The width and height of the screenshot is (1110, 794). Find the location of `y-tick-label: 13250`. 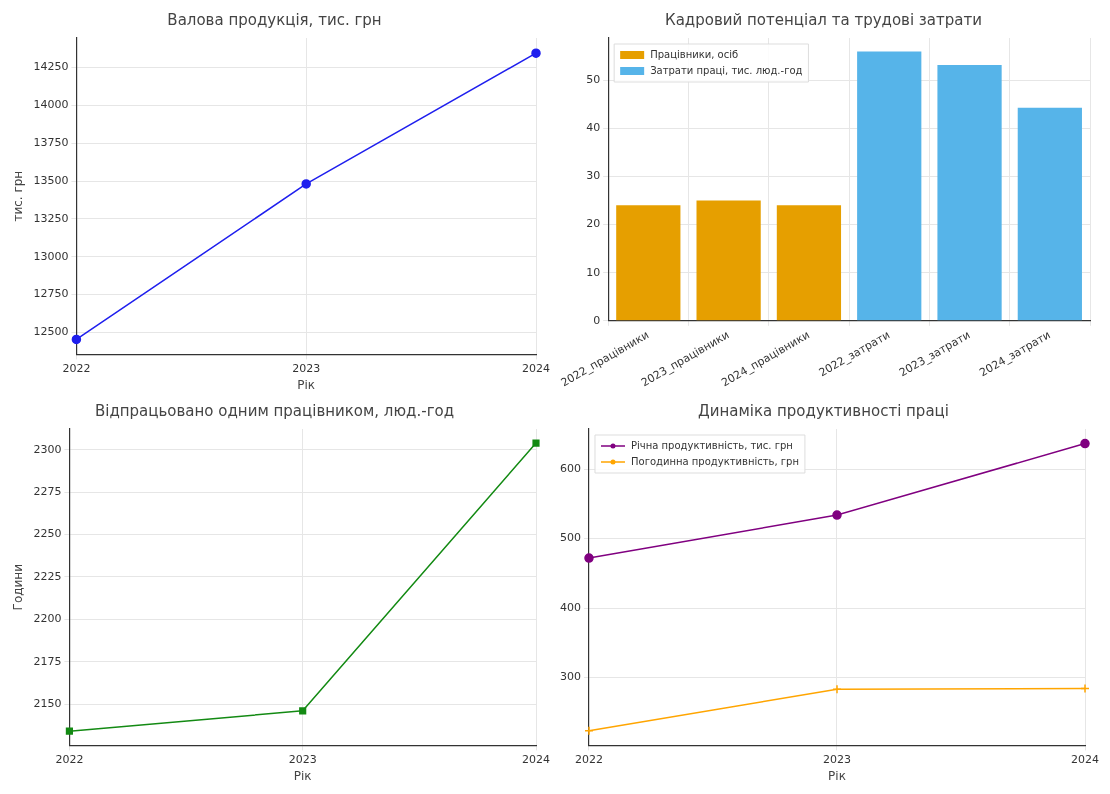

y-tick-label: 13250 is located at coordinates (51, 218).